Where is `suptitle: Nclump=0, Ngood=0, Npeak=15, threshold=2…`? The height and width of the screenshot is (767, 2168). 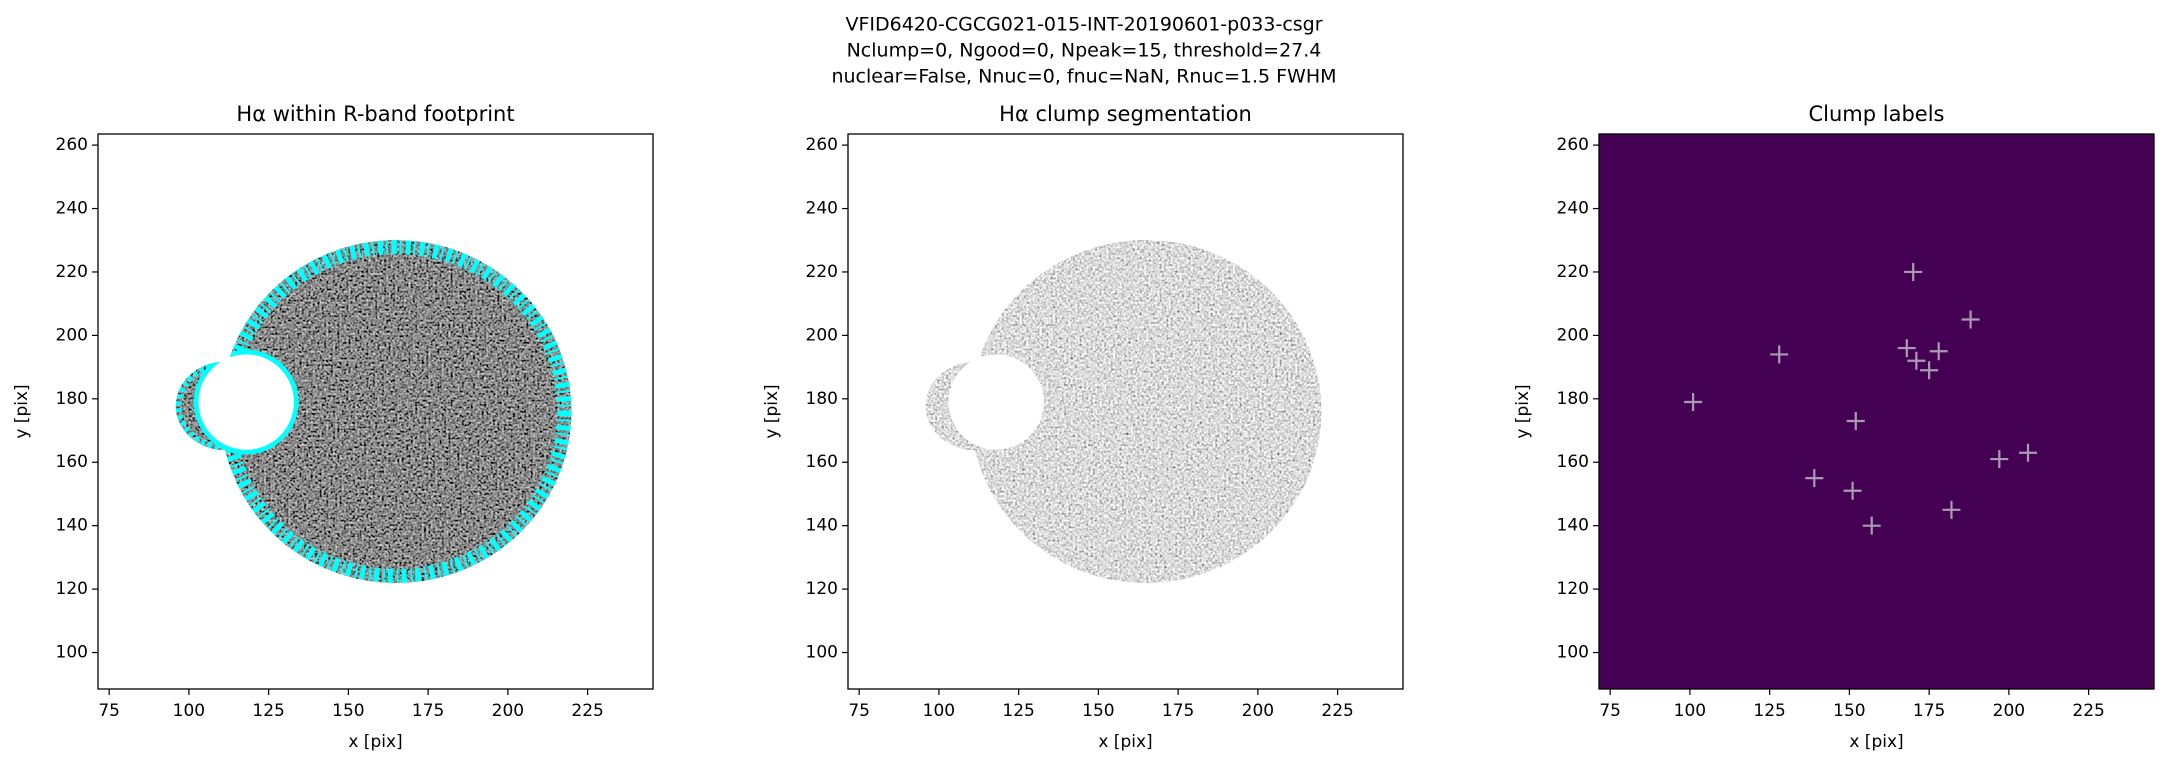
suptitle: Nclump=0, Ngood=0, Npeak=15, threshold=2… is located at coordinates (1084, 51).